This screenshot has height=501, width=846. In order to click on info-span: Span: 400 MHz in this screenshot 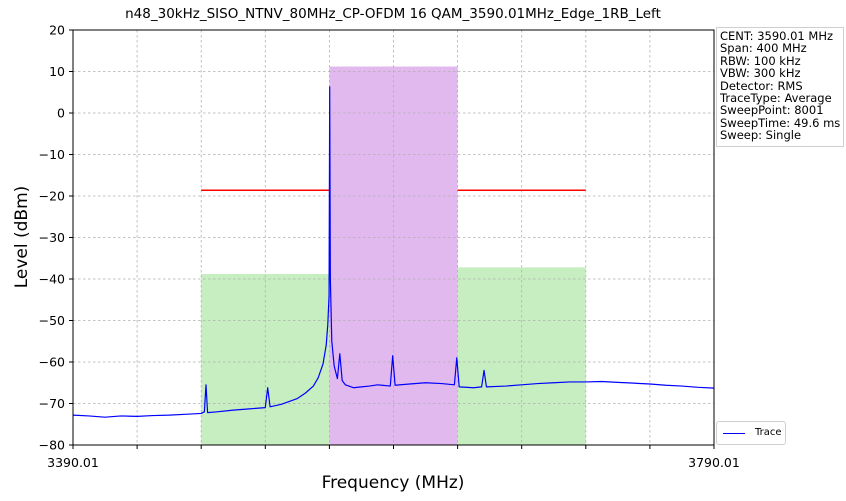, I will do `click(763, 48)`.